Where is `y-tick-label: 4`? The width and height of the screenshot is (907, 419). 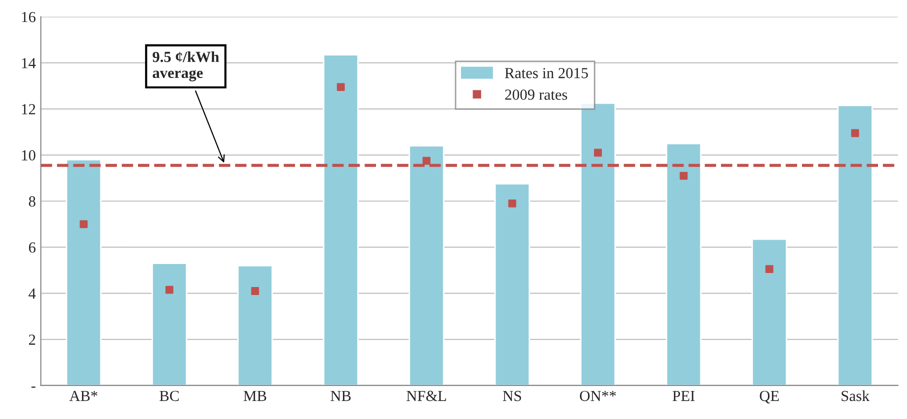
y-tick-label: 4 is located at coordinates (32, 293).